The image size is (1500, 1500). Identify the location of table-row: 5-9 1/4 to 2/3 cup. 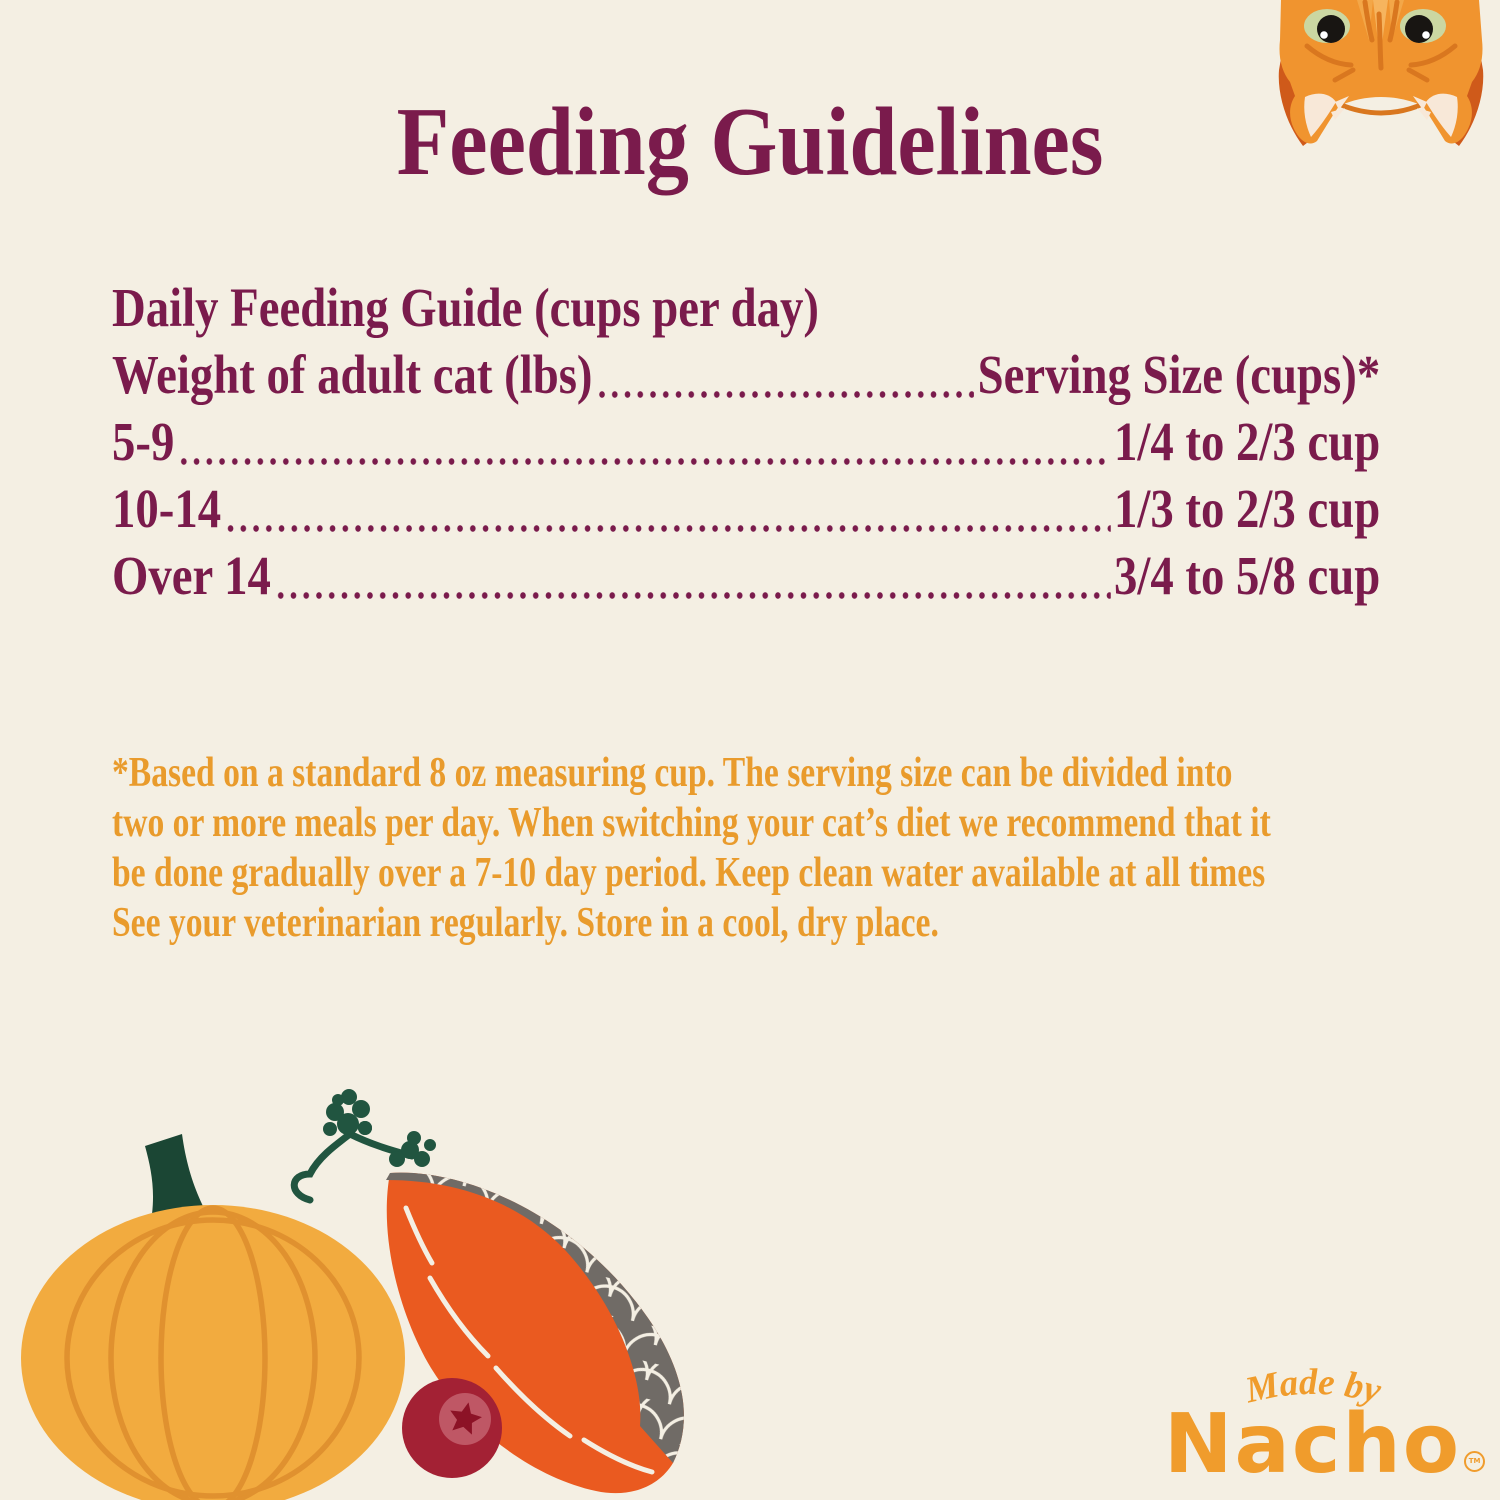
(746, 443).